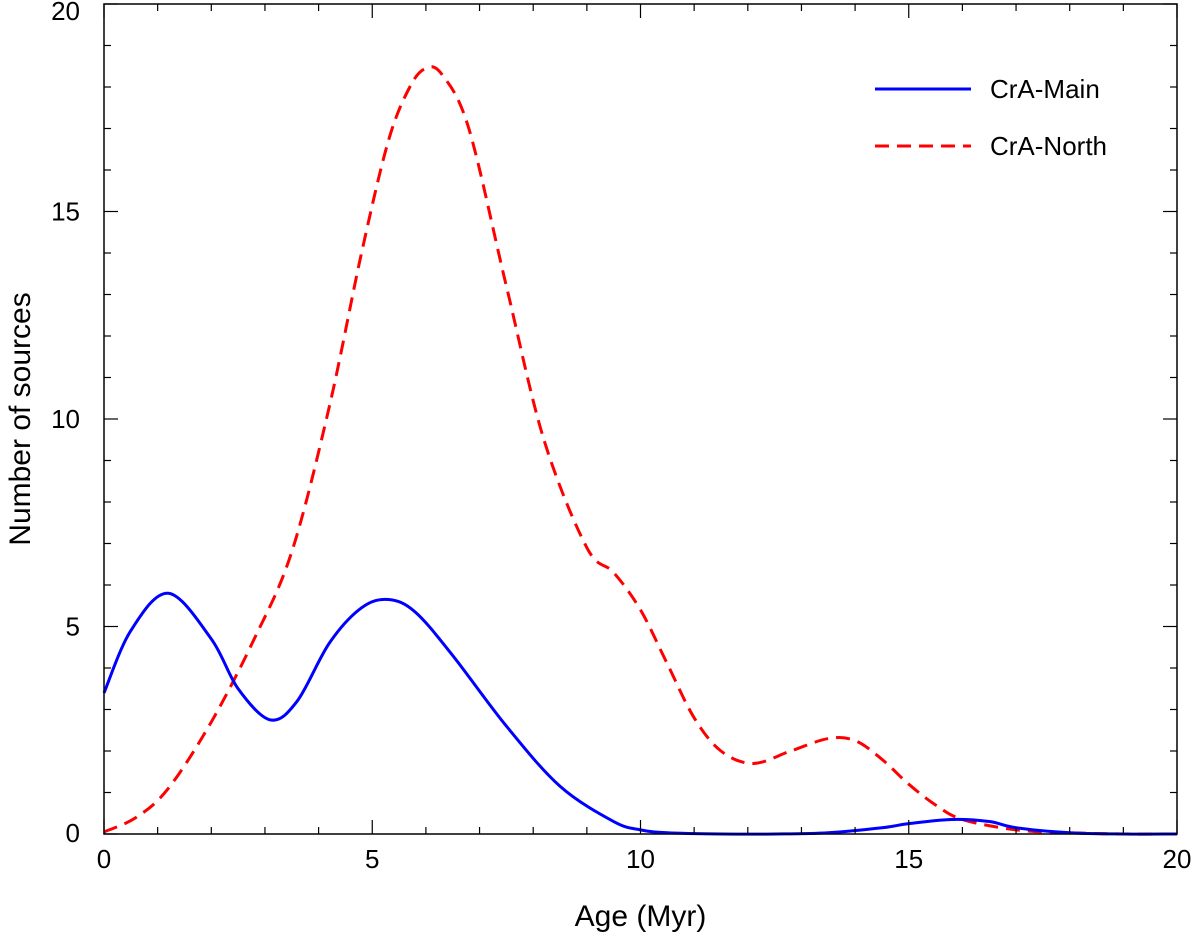  What do you see at coordinates (908, 859) in the screenshot?
I see `x-tick-label: 15` at bounding box center [908, 859].